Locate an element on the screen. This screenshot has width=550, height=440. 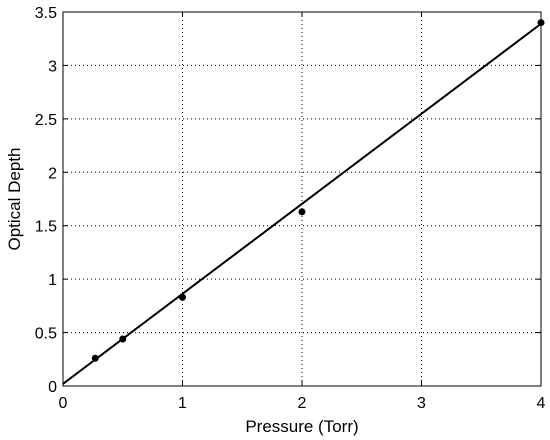
y-tick-label: 1 is located at coordinates (52, 280).